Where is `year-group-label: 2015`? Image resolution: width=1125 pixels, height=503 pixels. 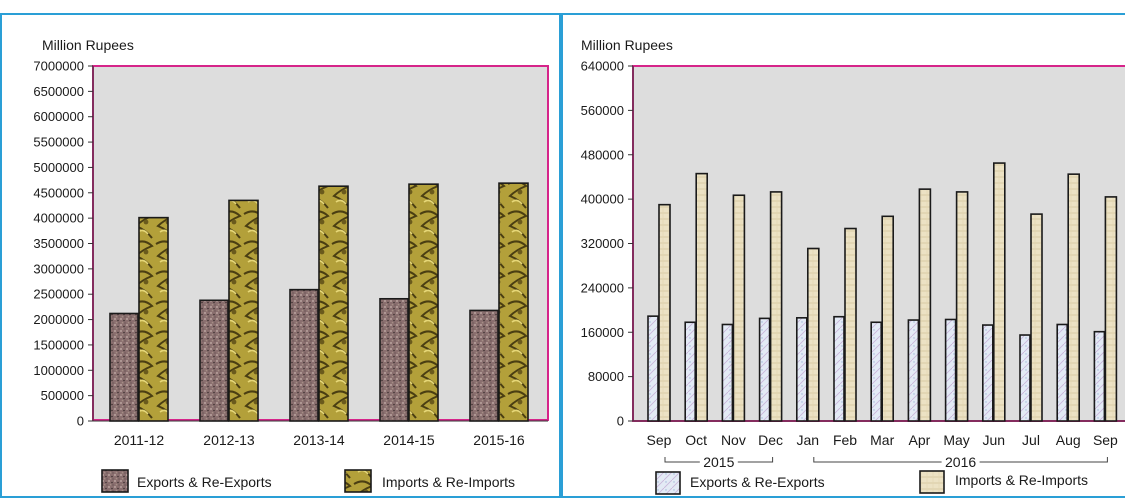
year-group-label: 2015 is located at coordinates (718, 462).